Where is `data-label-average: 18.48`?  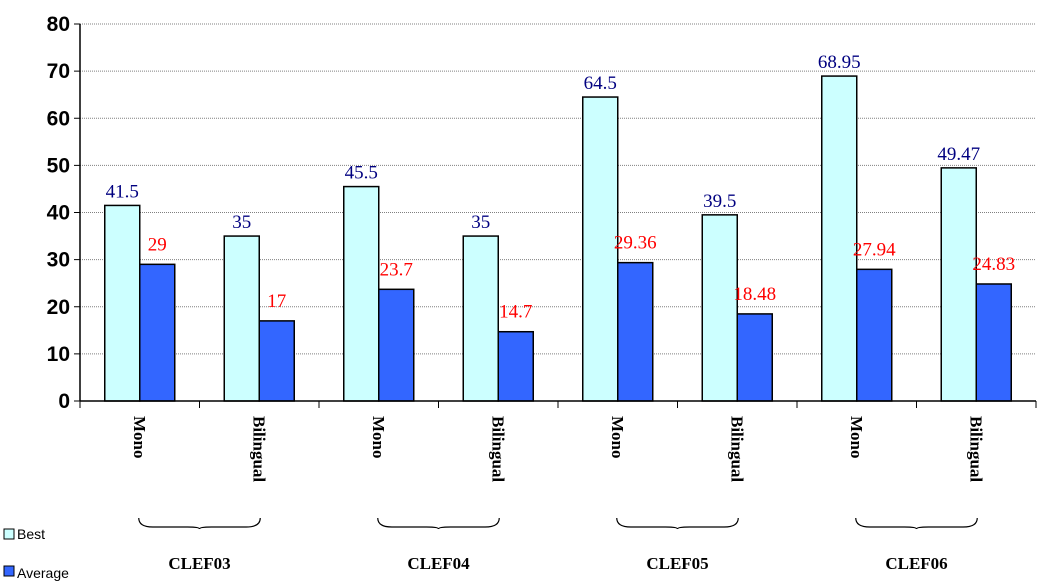 data-label-average: 18.48 is located at coordinates (754, 294).